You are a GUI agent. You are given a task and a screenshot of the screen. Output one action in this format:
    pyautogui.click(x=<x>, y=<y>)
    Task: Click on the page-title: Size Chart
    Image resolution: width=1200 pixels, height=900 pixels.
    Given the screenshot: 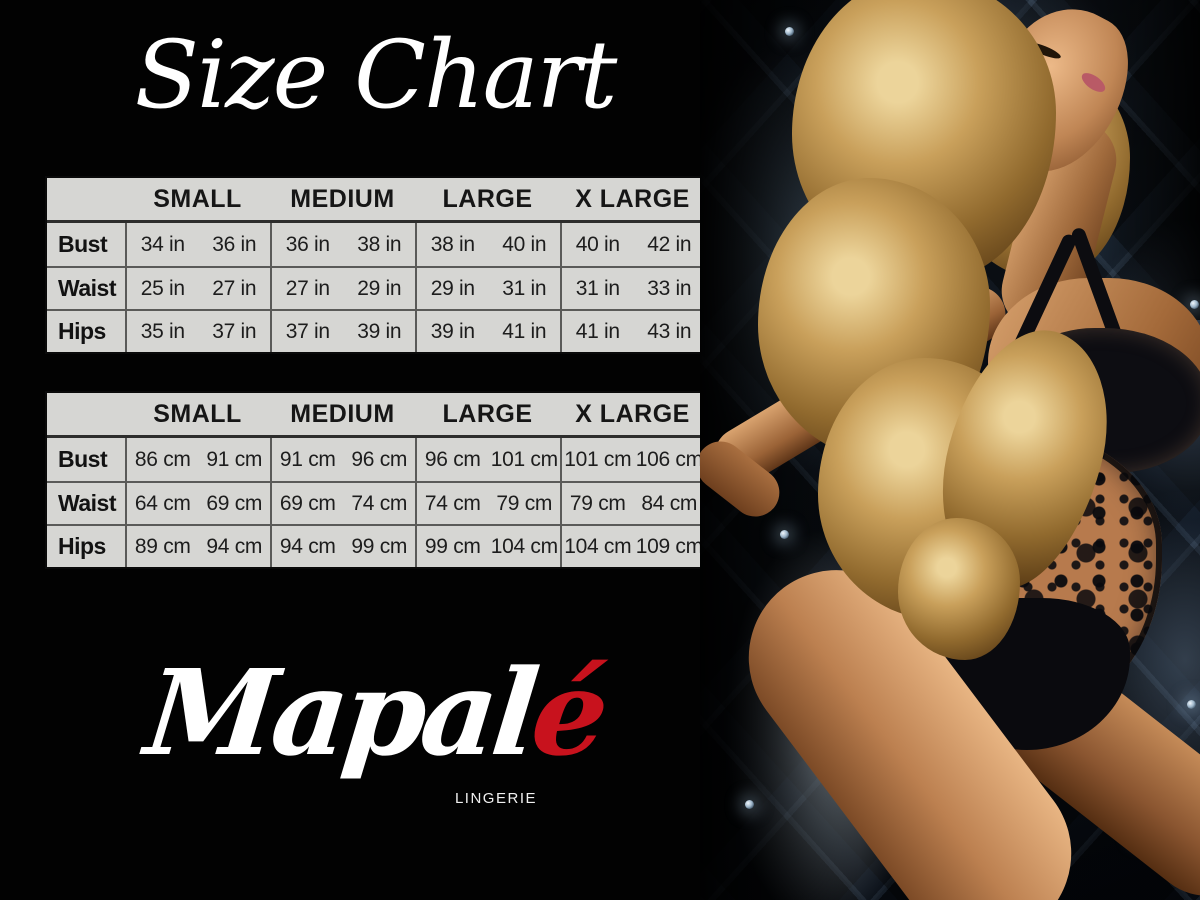 What is the action you would take?
    pyautogui.click(x=376, y=75)
    